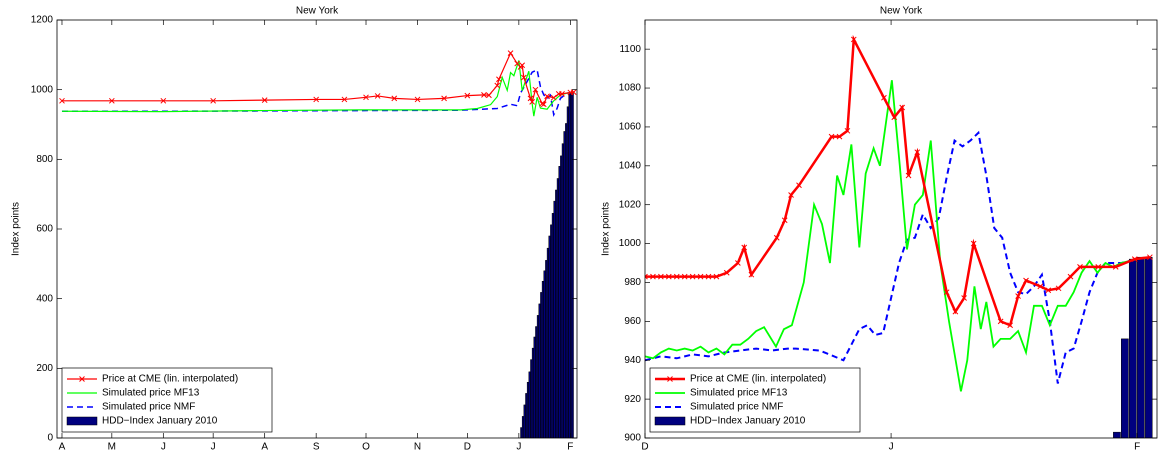 The width and height of the screenshot is (1166, 459). What do you see at coordinates (44, 298) in the screenshot?
I see `y-tick-label: 400` at bounding box center [44, 298].